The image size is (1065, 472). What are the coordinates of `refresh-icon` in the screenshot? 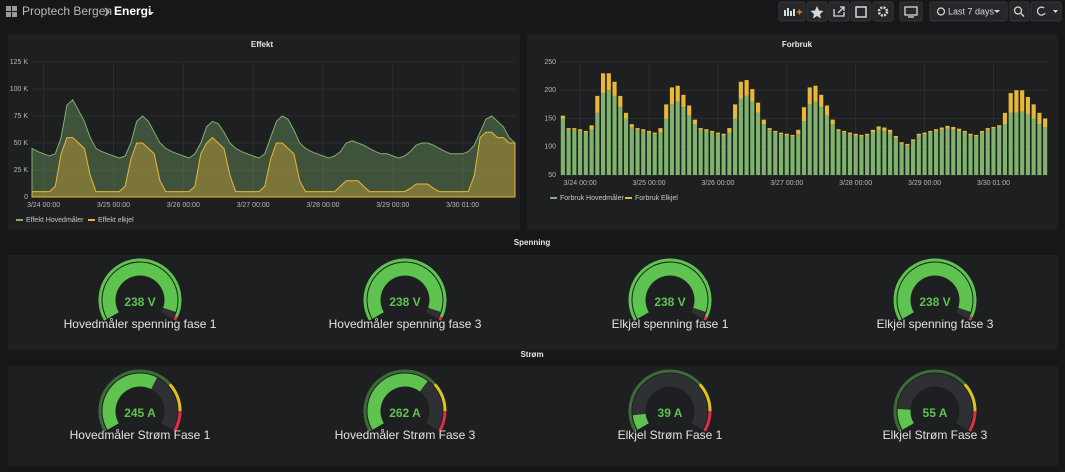 It's located at (1041, 11).